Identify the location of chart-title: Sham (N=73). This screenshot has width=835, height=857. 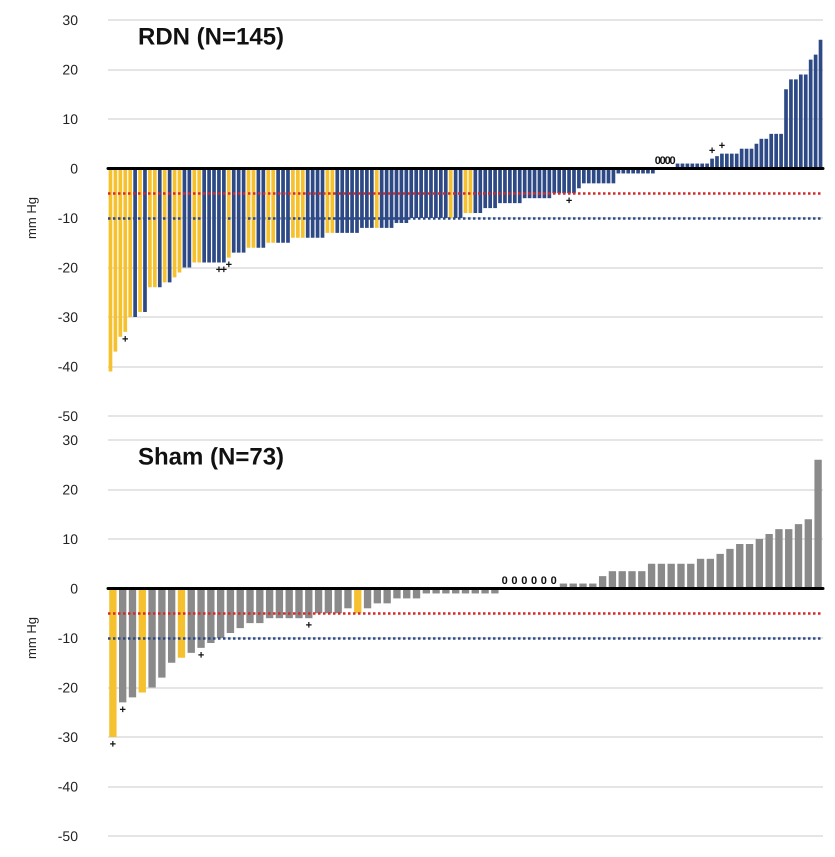
(211, 457).